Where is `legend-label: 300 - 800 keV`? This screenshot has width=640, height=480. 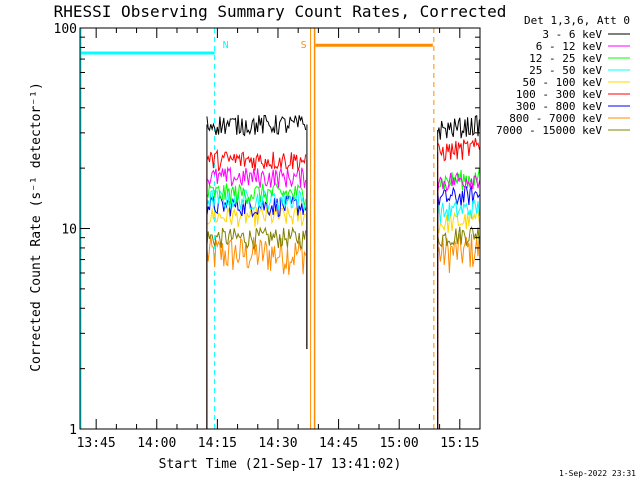 legend-label: 300 - 800 keV is located at coordinates (559, 106).